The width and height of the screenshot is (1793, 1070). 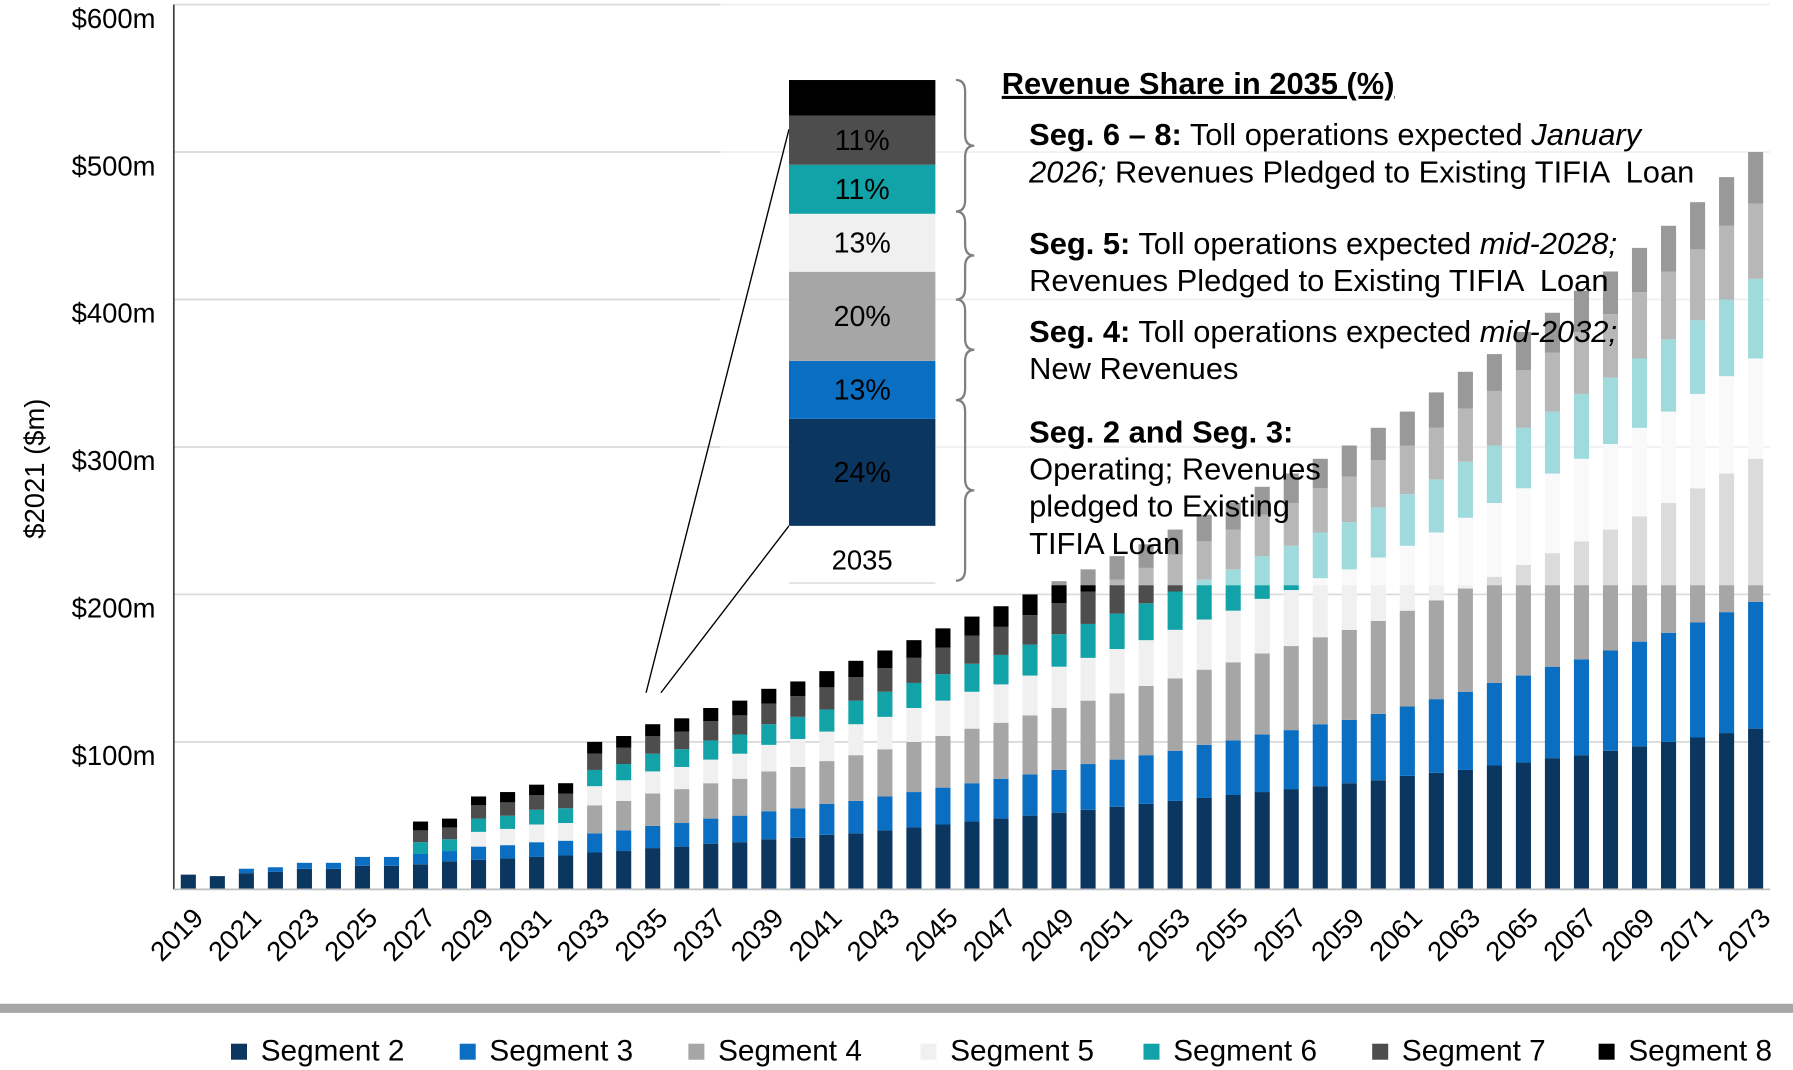 What do you see at coordinates (1105, 134) in the screenshot?
I see `annotation-run: Seg. 6 – 8:` at bounding box center [1105, 134].